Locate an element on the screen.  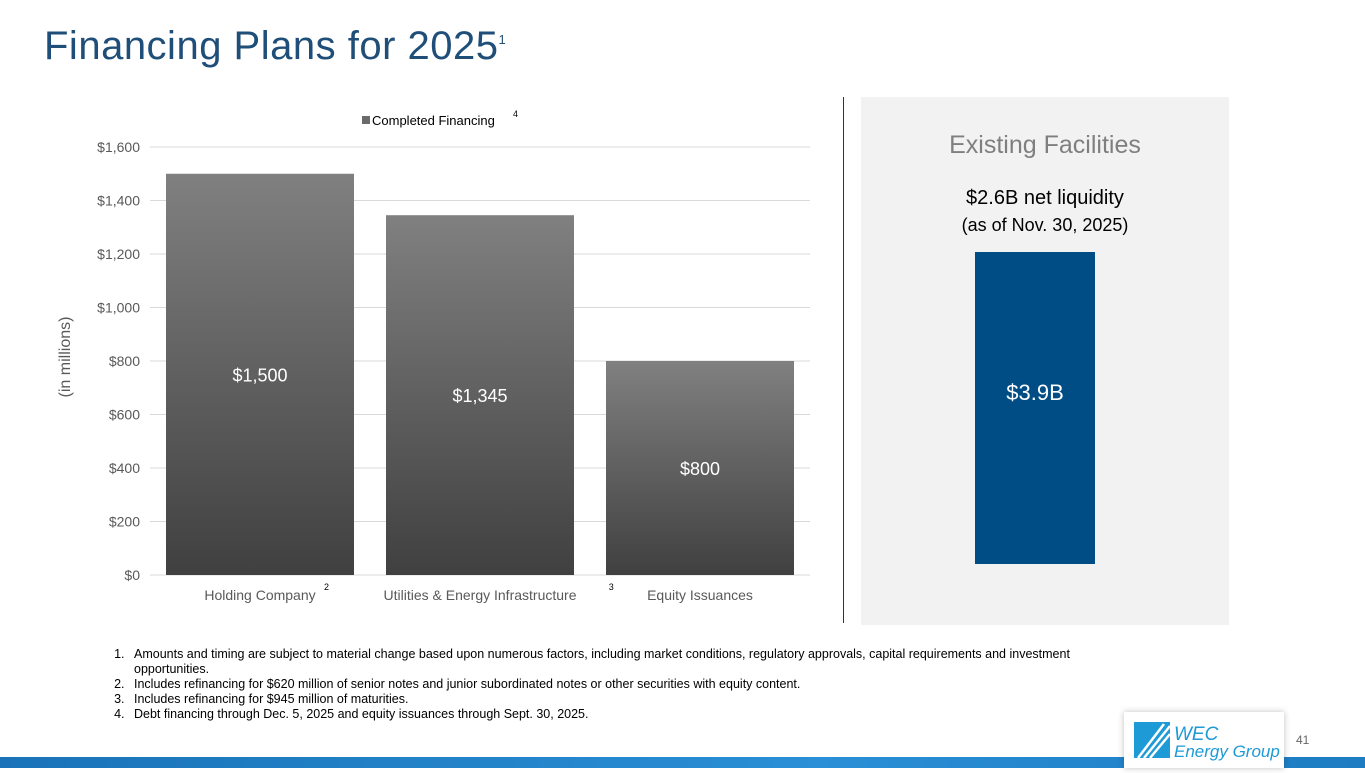
y-tick-label: $400 is located at coordinates (124, 468).